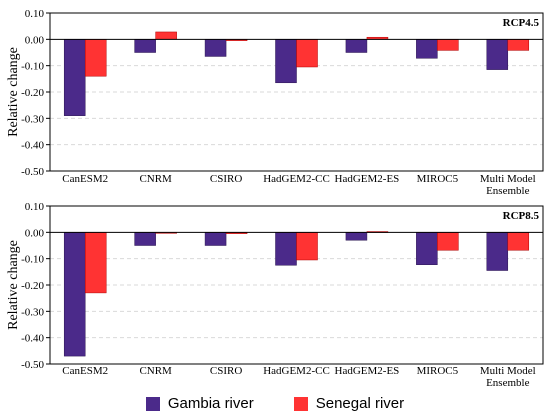  I want to click on panel-2-annotation: RCP8.5, so click(521, 216).